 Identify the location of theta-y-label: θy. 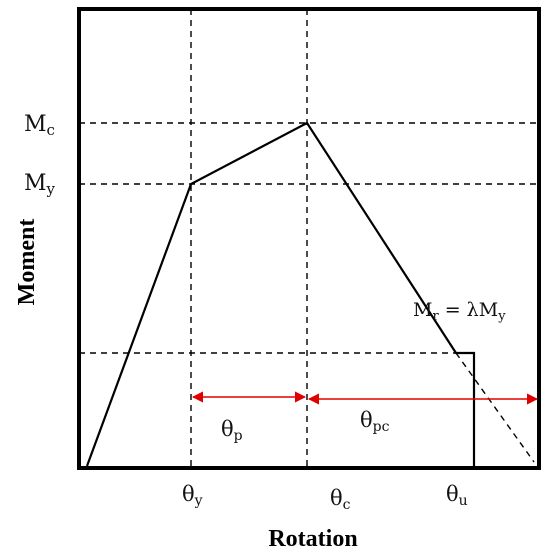
(192, 495).